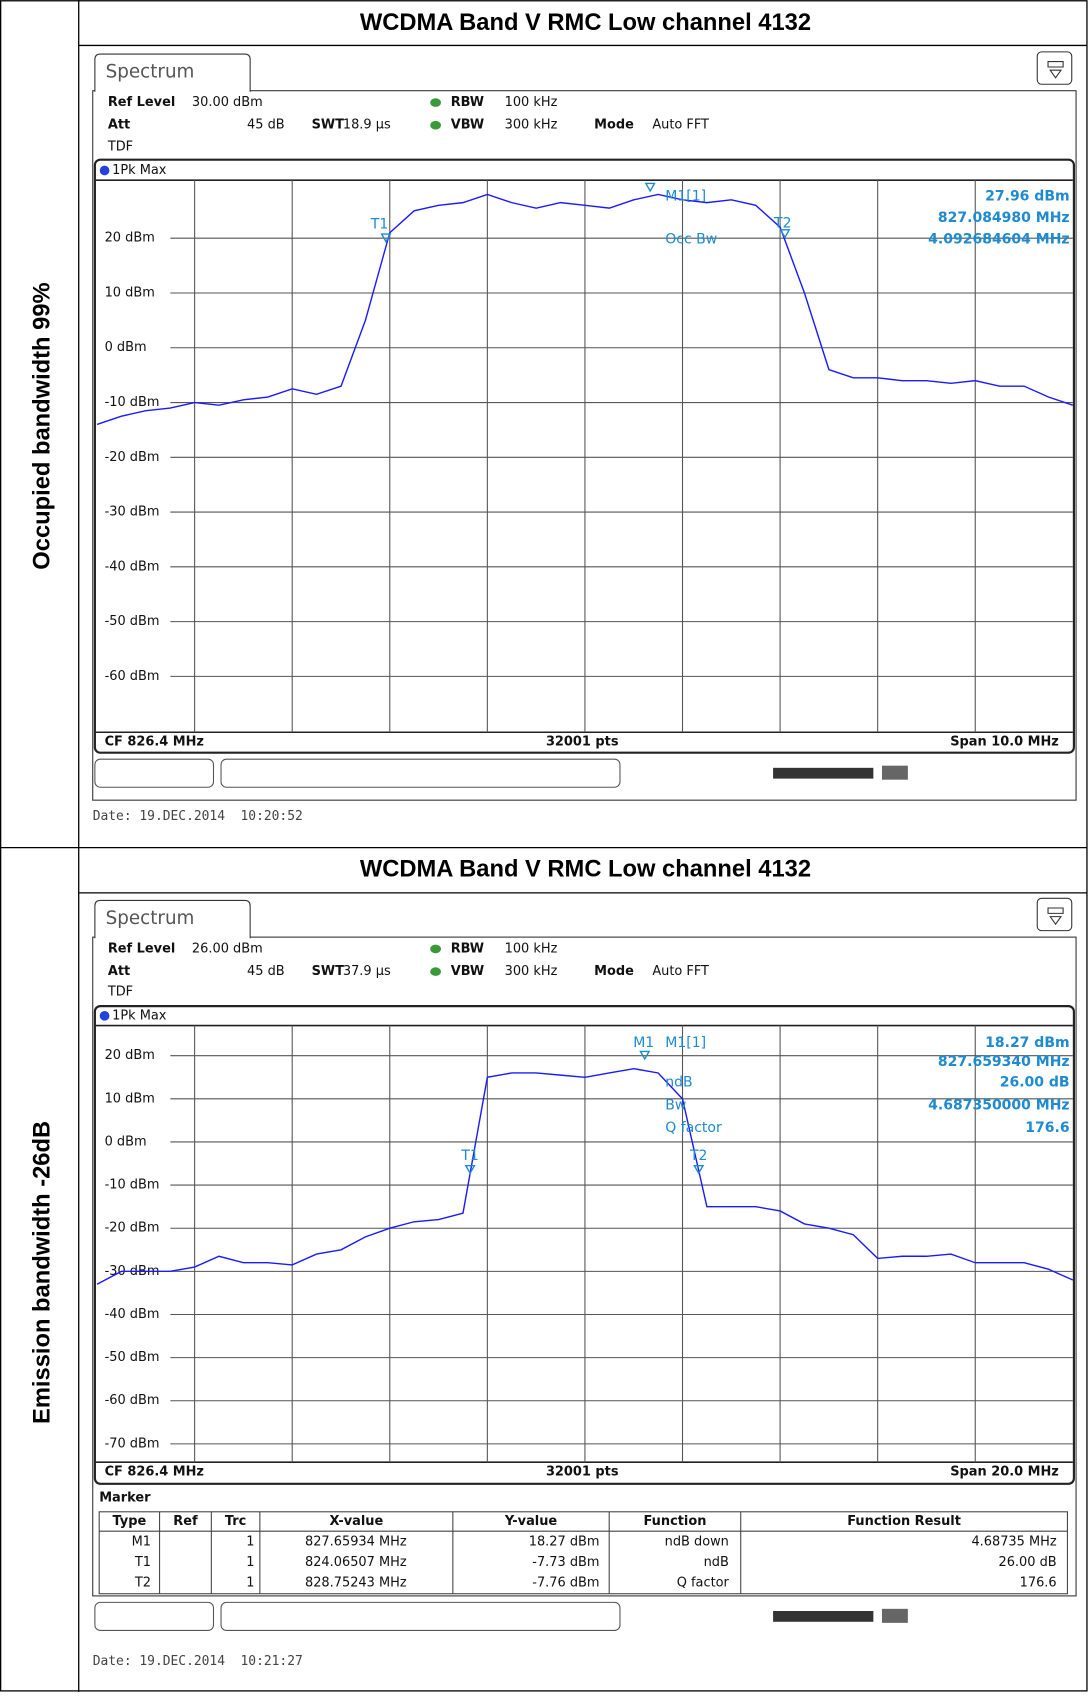 The image size is (1089, 1696). I want to click on swt-label: SWT, so click(328, 971).